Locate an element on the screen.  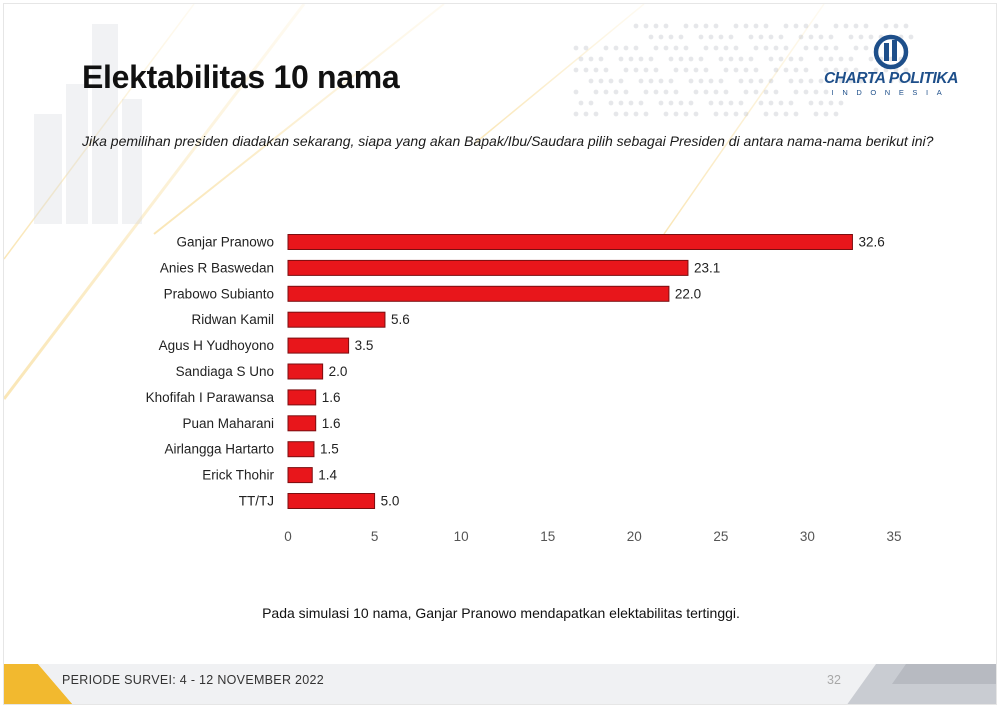
x-tick-label: 15 is located at coordinates (547, 536).